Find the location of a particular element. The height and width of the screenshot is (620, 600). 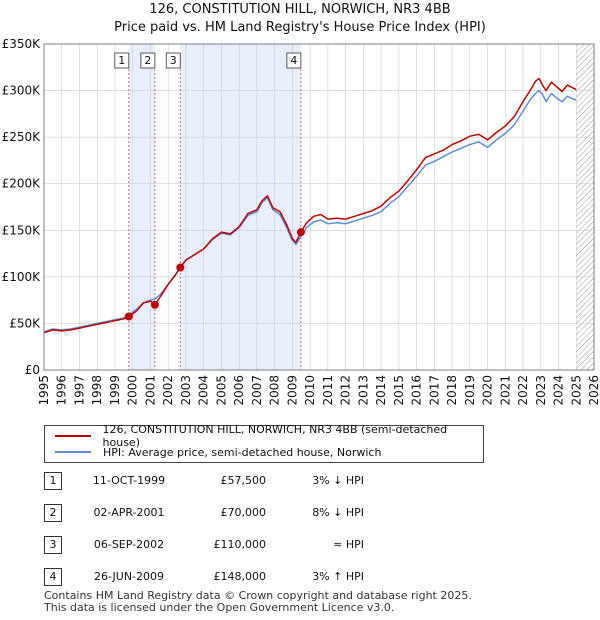

table-row: 3 06-SEP-2002 £110,000 ≈ HPI is located at coordinates (209, 545).